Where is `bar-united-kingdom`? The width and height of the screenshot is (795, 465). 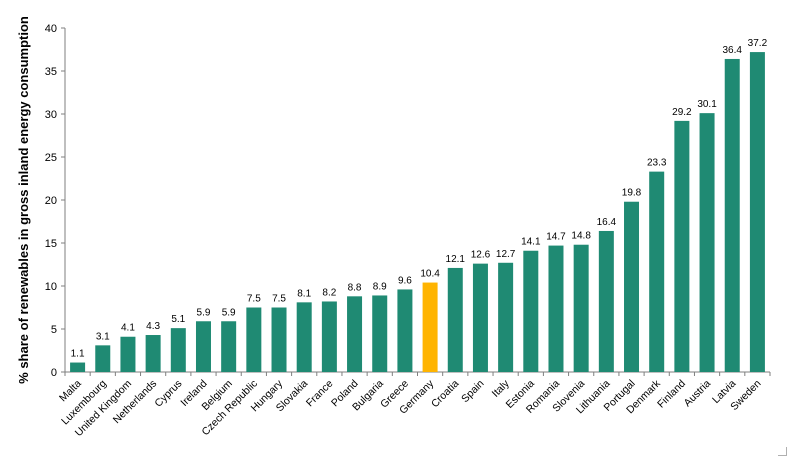 bar-united-kingdom is located at coordinates (128, 354).